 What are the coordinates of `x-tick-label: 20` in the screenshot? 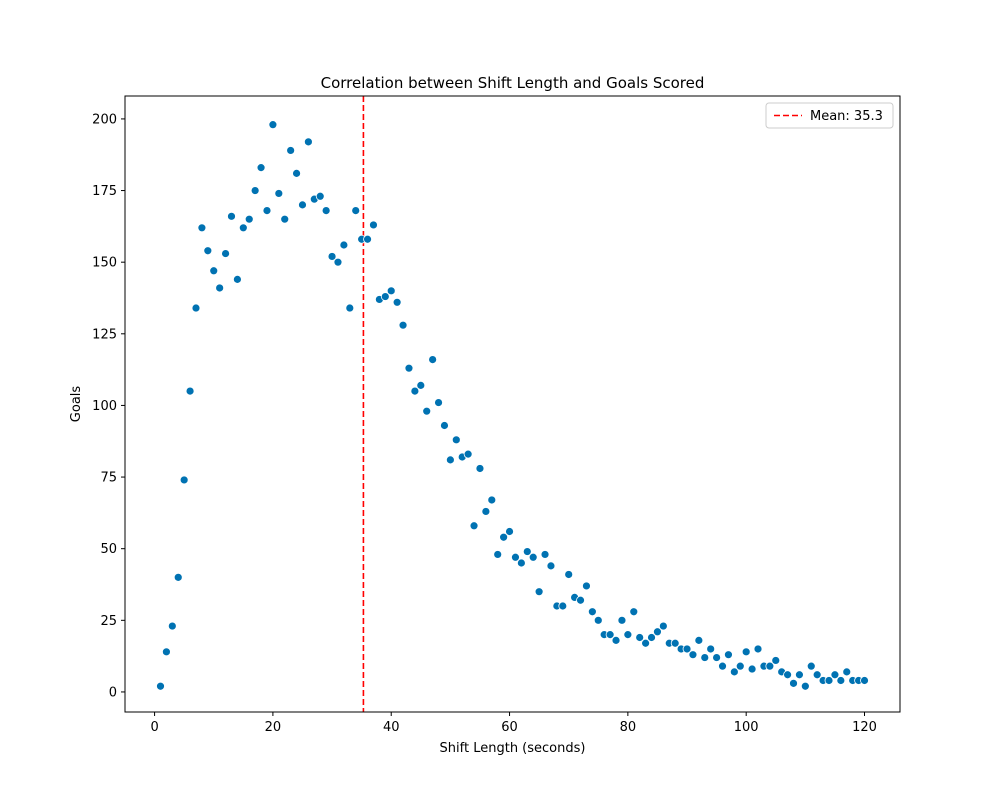 It's located at (273, 727).